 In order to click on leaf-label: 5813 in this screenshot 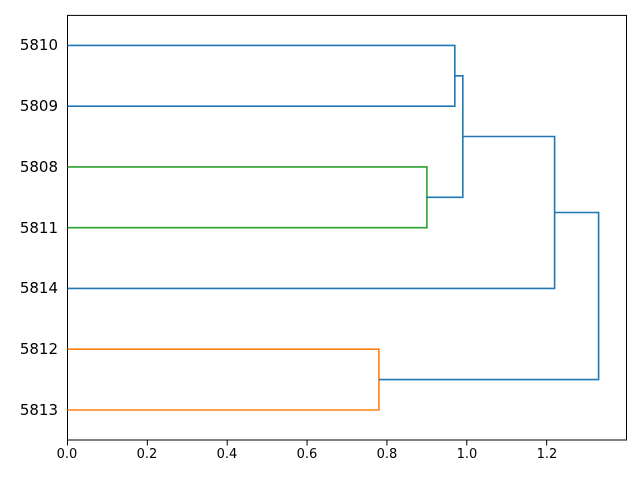, I will do `click(38, 410)`.